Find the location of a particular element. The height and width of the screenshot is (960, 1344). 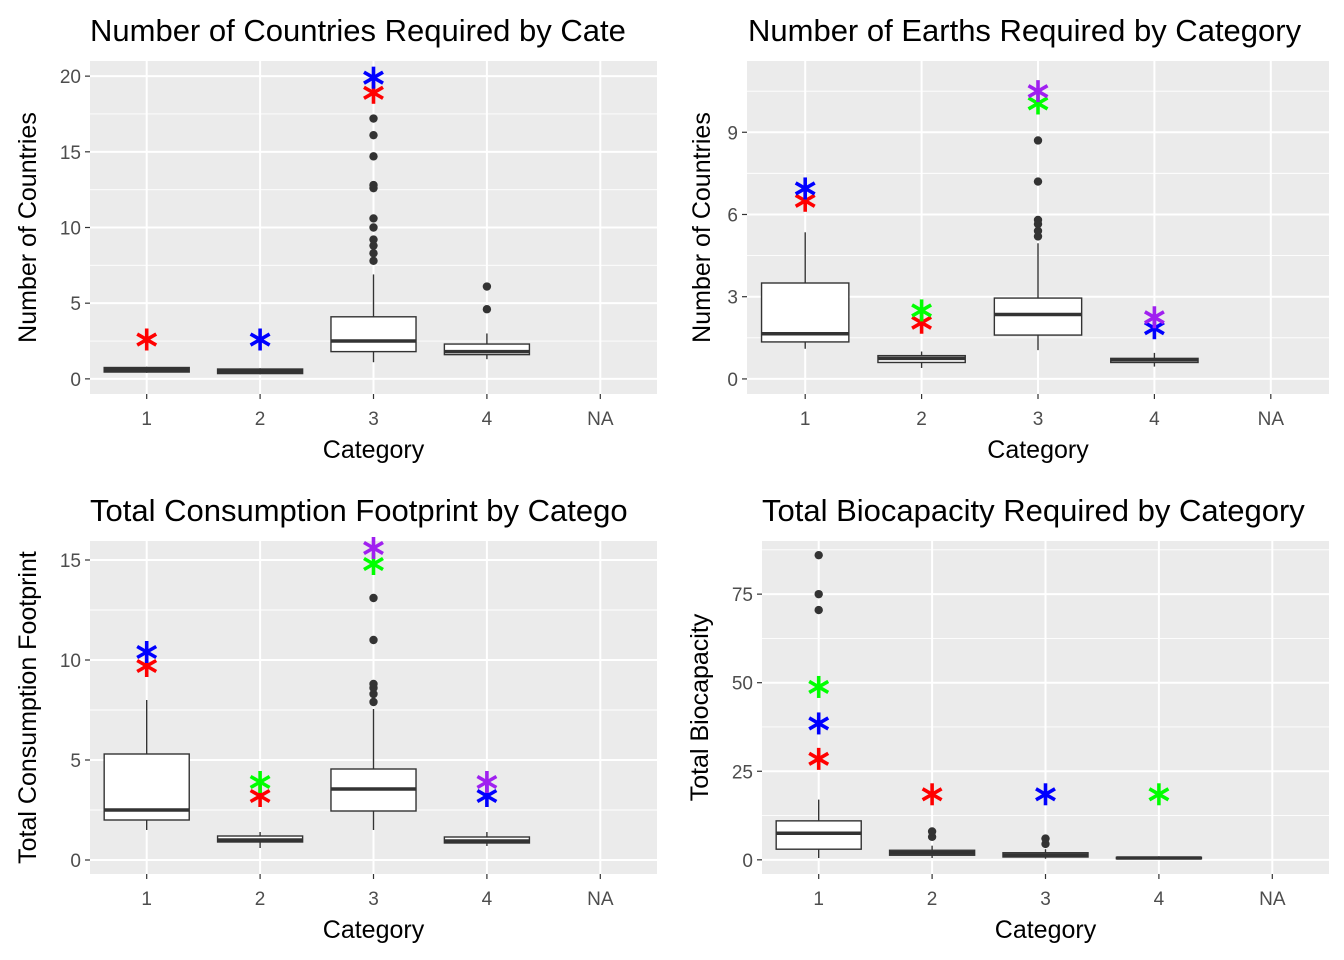

chart-title: Number of Earths Required by Category is located at coordinates (1025, 30).